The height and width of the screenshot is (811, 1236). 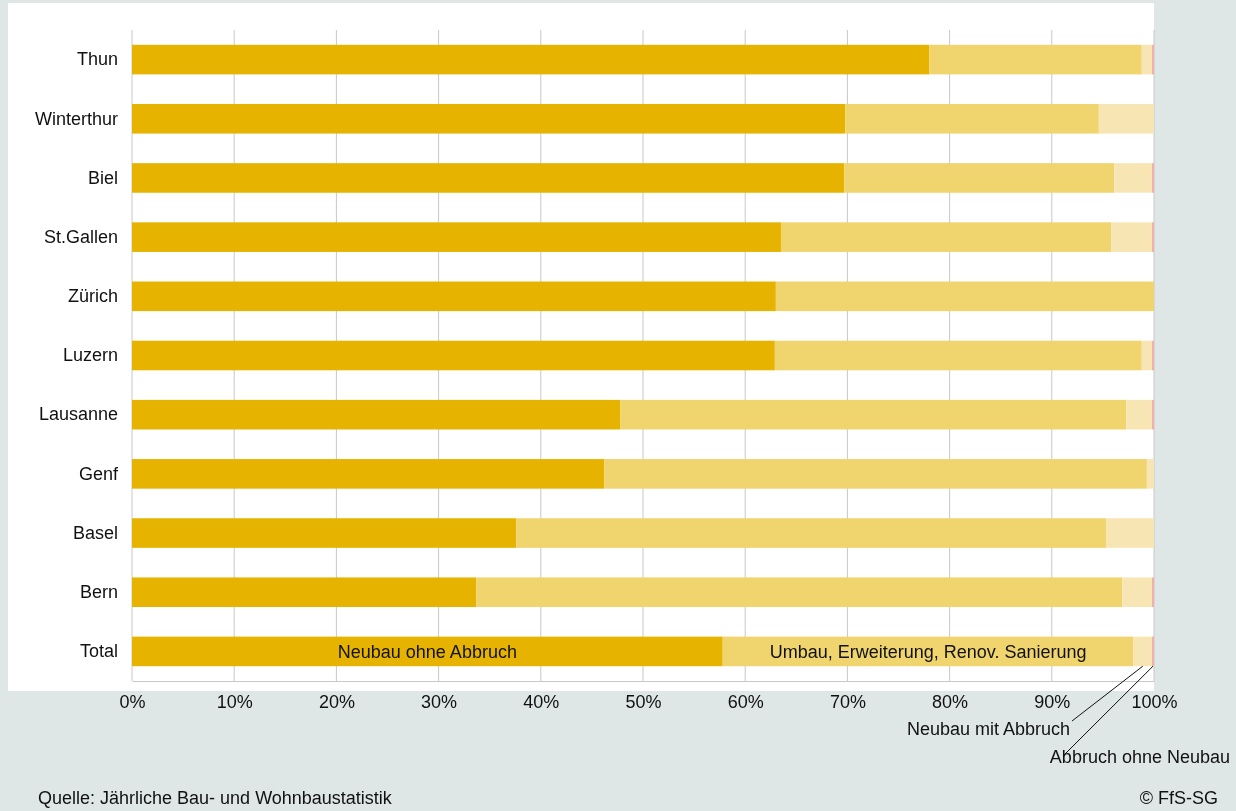 What do you see at coordinates (847, 701) in the screenshot?
I see `x-tick-label: 70%` at bounding box center [847, 701].